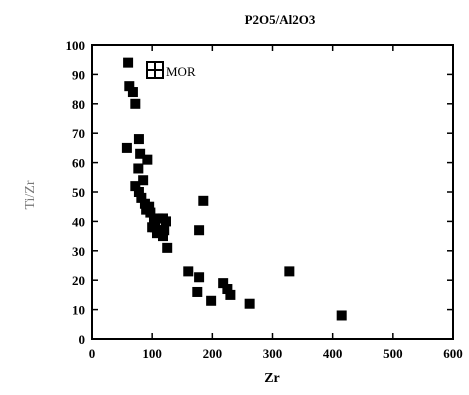 The width and height of the screenshot is (469, 395). I want to click on y-tick-label: 90, so click(78, 74).